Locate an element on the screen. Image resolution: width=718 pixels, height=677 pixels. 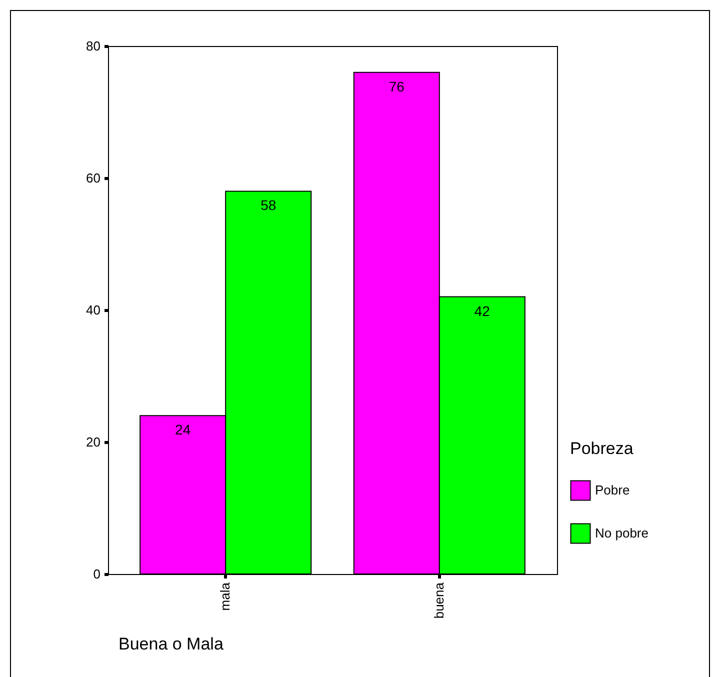
data-label: 42 is located at coordinates (482, 310).